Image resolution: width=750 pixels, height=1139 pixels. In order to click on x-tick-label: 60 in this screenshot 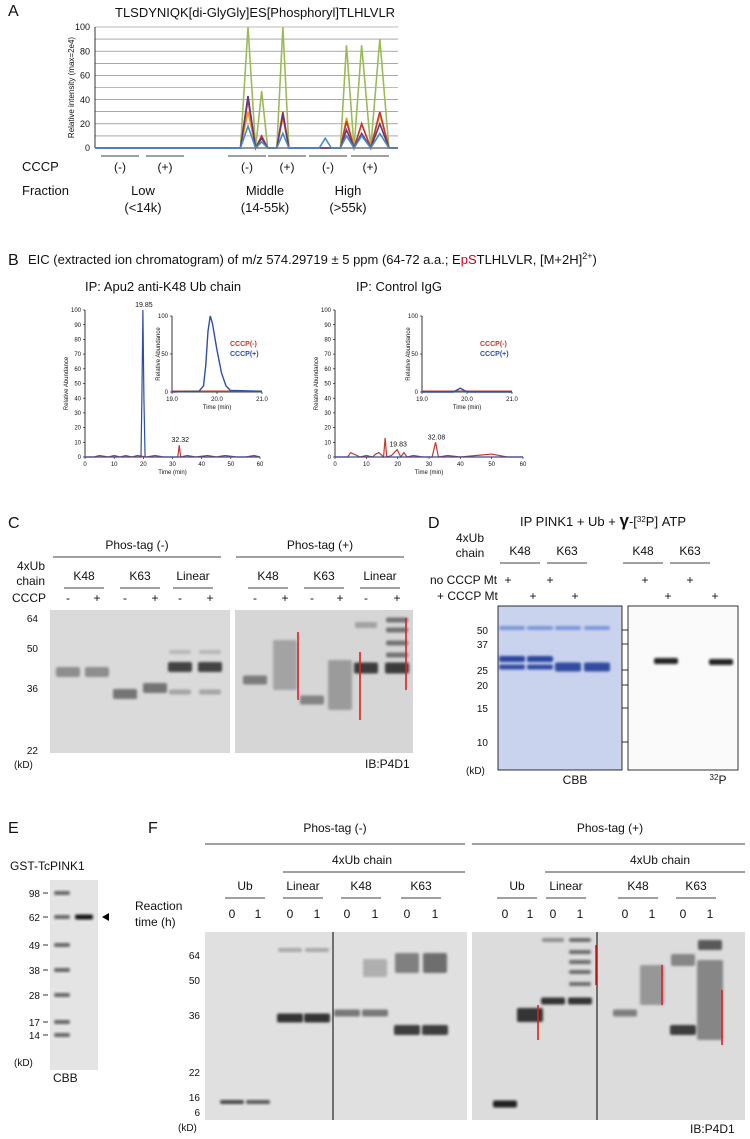, I will do `click(260, 465)`.